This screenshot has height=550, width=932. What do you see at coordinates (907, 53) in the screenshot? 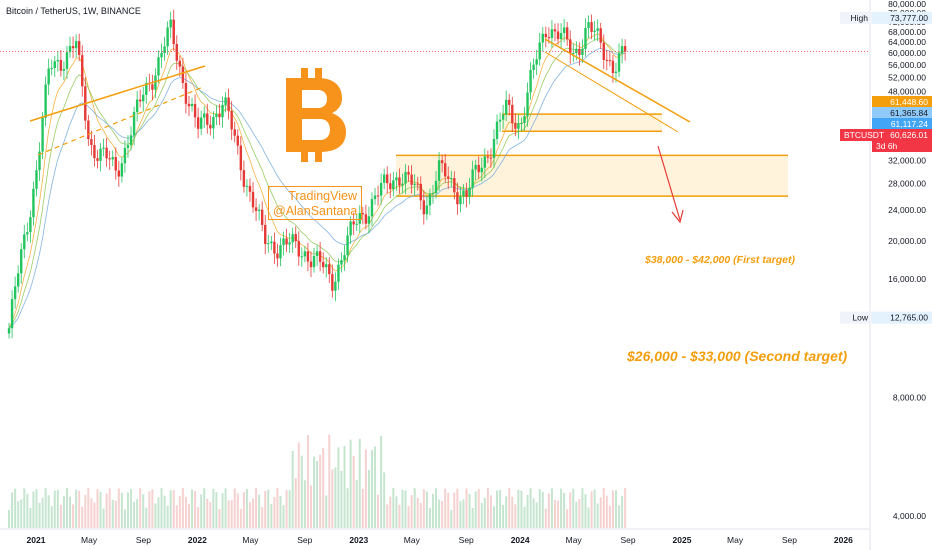
I see `y-tick-label: 60,000.00` at bounding box center [907, 53].